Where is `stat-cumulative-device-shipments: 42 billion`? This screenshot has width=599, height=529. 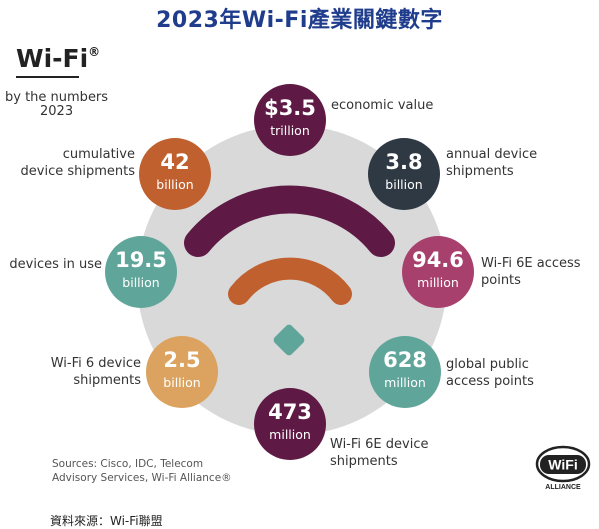 stat-cumulative-device-shipments: 42 billion is located at coordinates (175, 174).